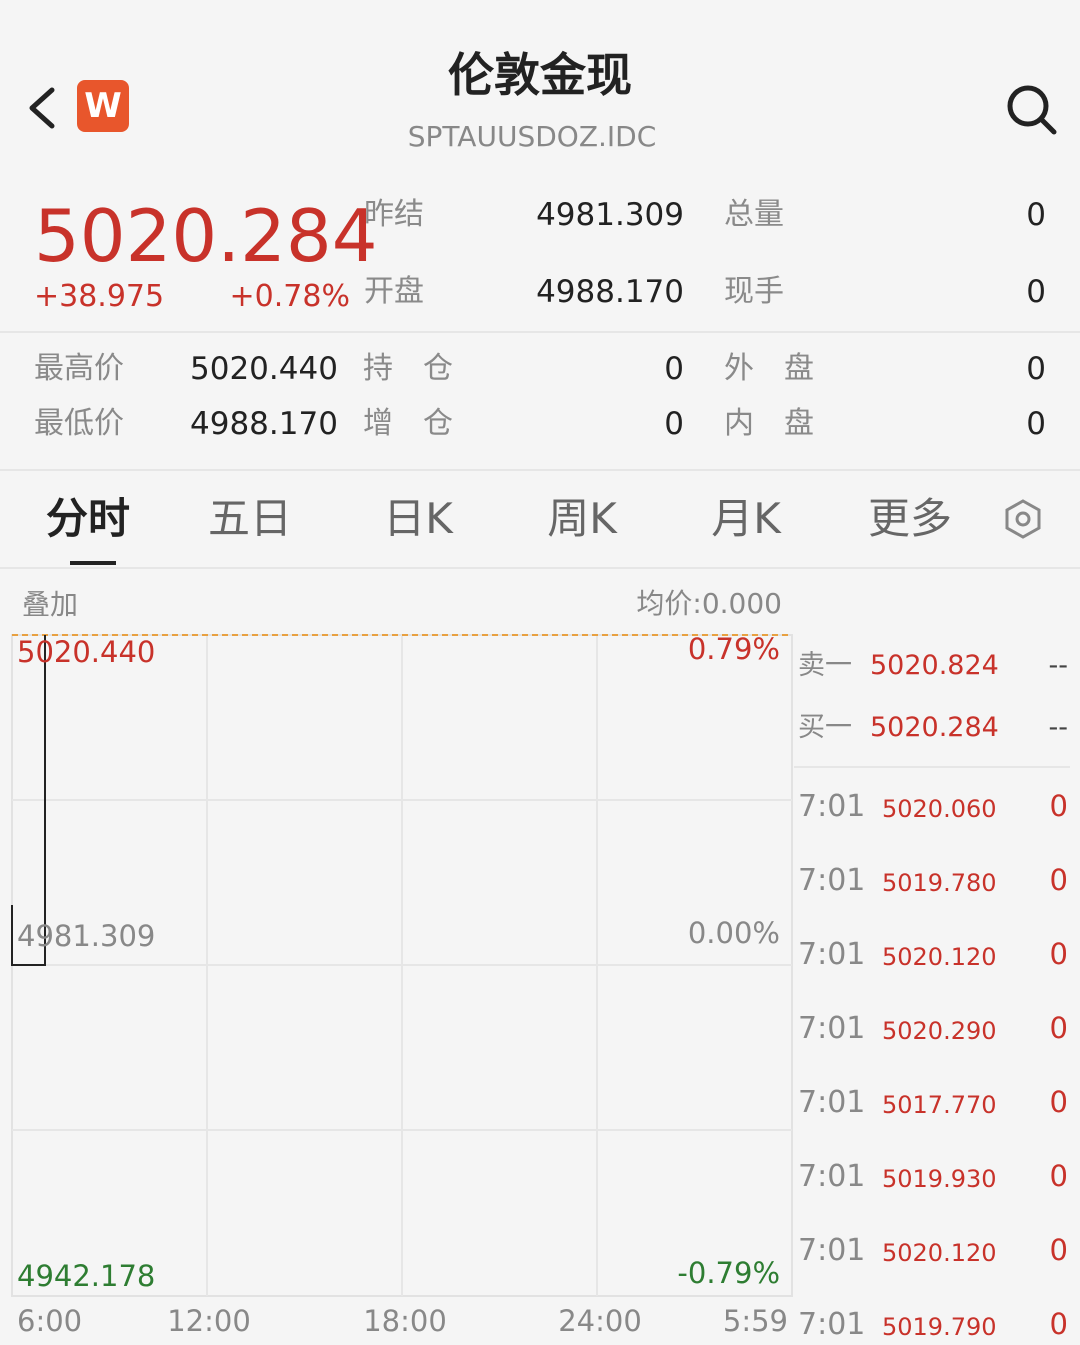  What do you see at coordinates (733, 933) in the screenshot?
I see `pct-label: 0.00%` at bounding box center [733, 933].